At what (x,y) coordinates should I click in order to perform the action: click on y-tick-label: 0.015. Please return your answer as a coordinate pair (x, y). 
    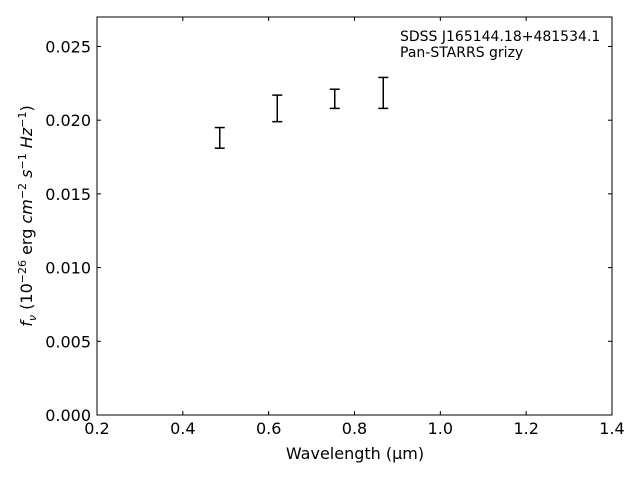
    Looking at the image, I should click on (68, 194).